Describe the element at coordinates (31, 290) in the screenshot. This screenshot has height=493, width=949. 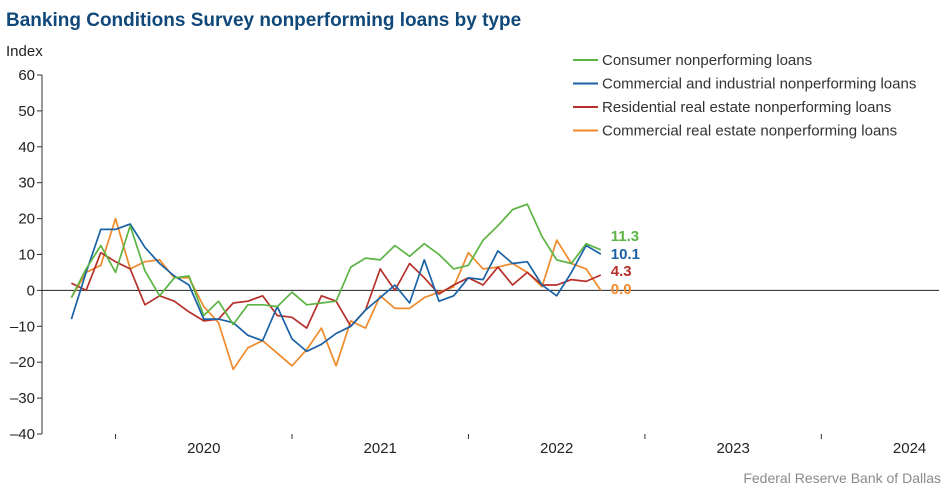
I see `y-tick-label: 0` at that location.